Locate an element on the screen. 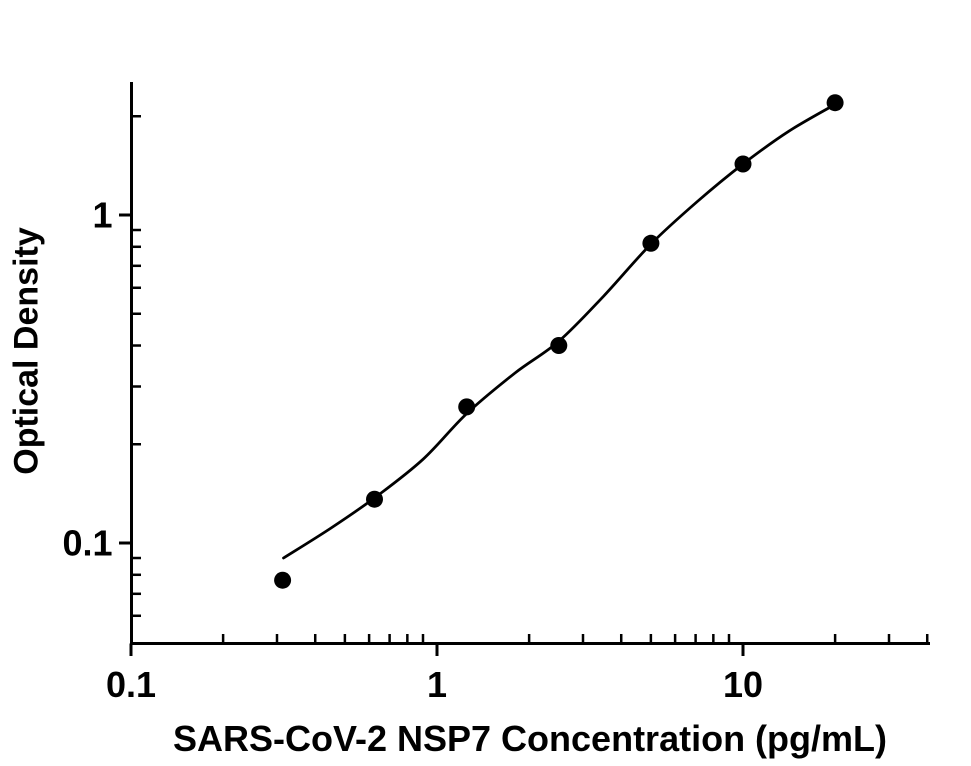 The width and height of the screenshot is (971, 766). y-tick-label: 0.1 is located at coordinates (87, 543).